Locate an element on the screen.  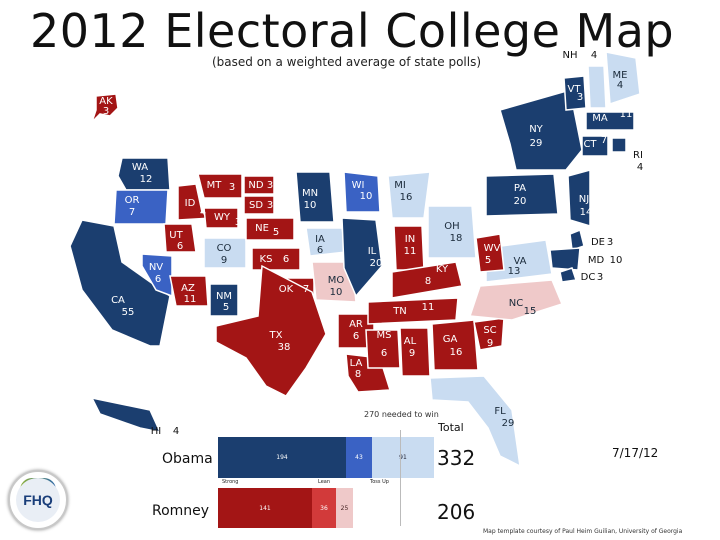
state-votes-nh: 4 is located at coordinates (594, 55).